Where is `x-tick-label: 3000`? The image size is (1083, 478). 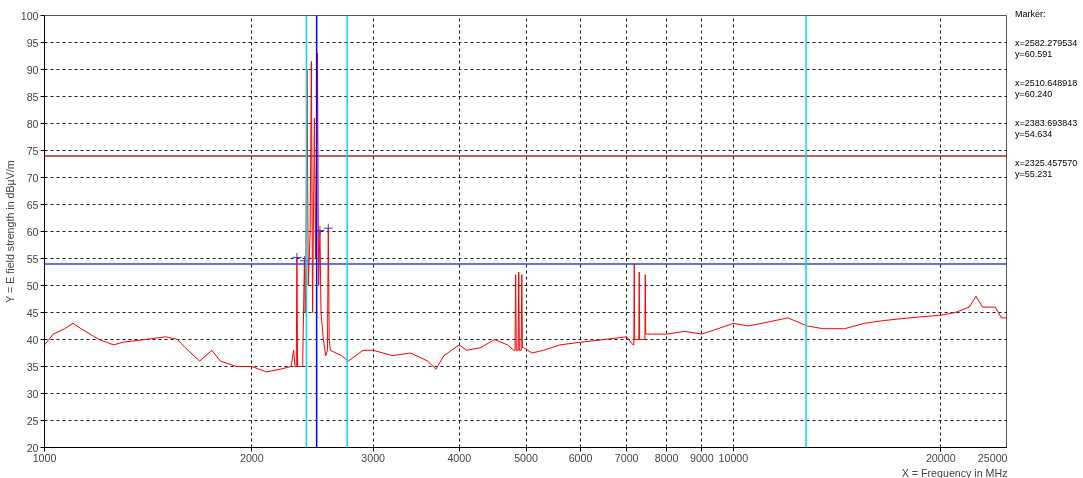
x-tick-label: 3000 is located at coordinates (373, 457).